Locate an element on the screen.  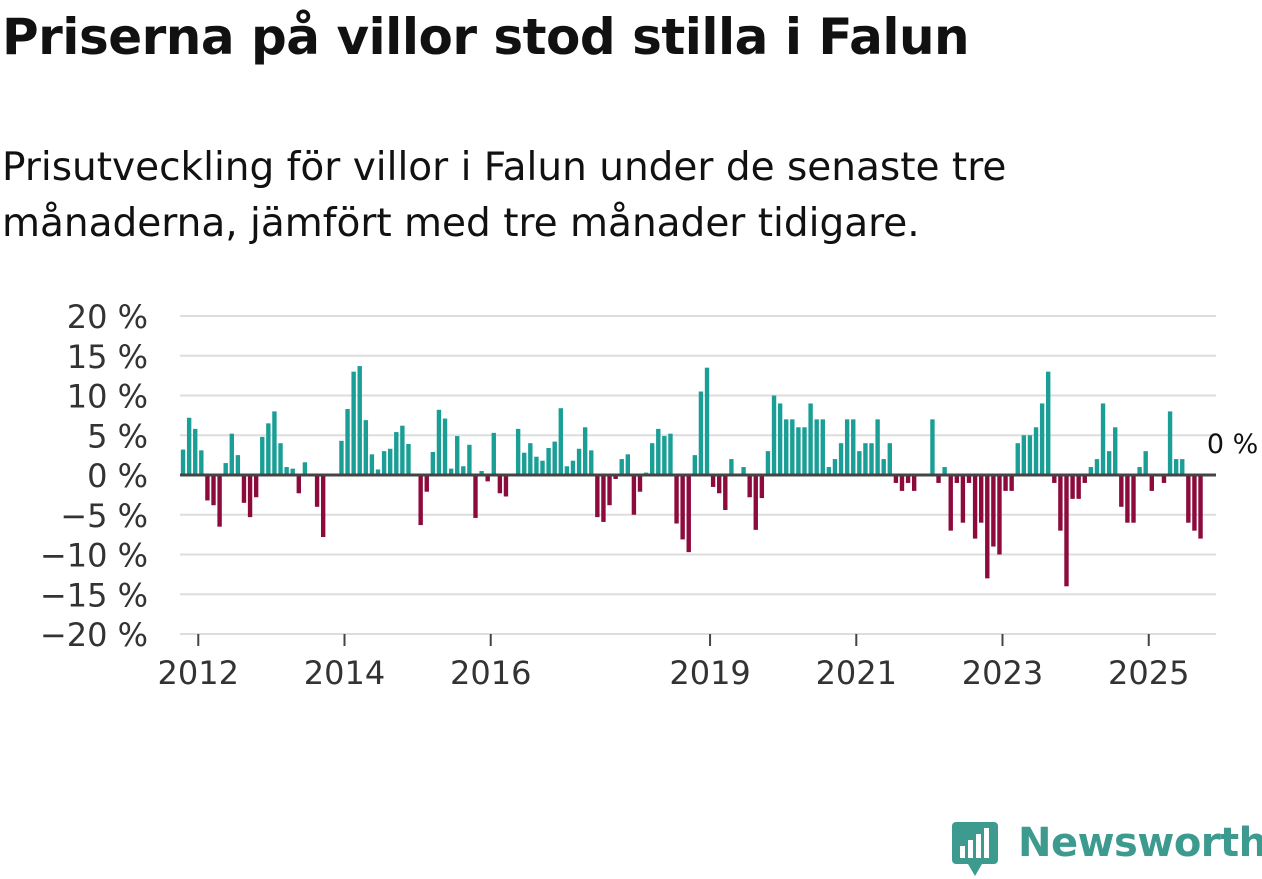
x-tick-label: 2012 is located at coordinates (198, 673).